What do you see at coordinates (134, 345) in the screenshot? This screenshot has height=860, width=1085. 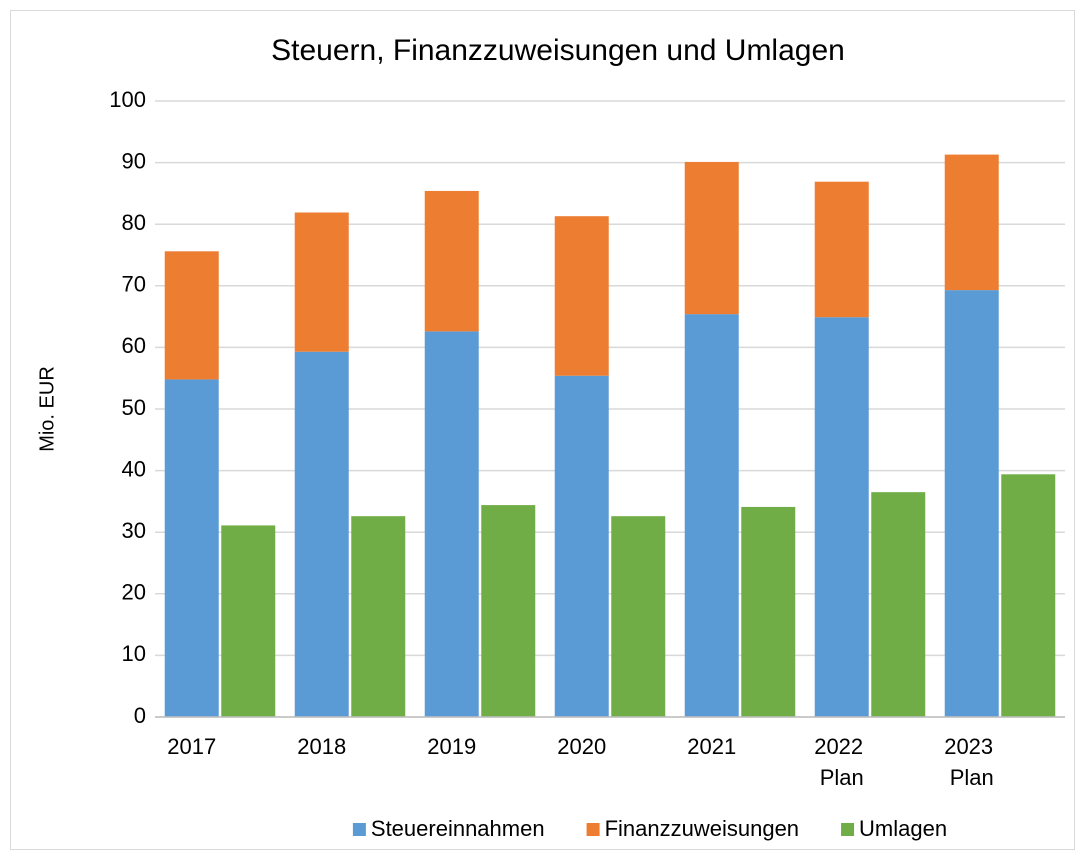 I see `y-tick-label: 60` at bounding box center [134, 345].